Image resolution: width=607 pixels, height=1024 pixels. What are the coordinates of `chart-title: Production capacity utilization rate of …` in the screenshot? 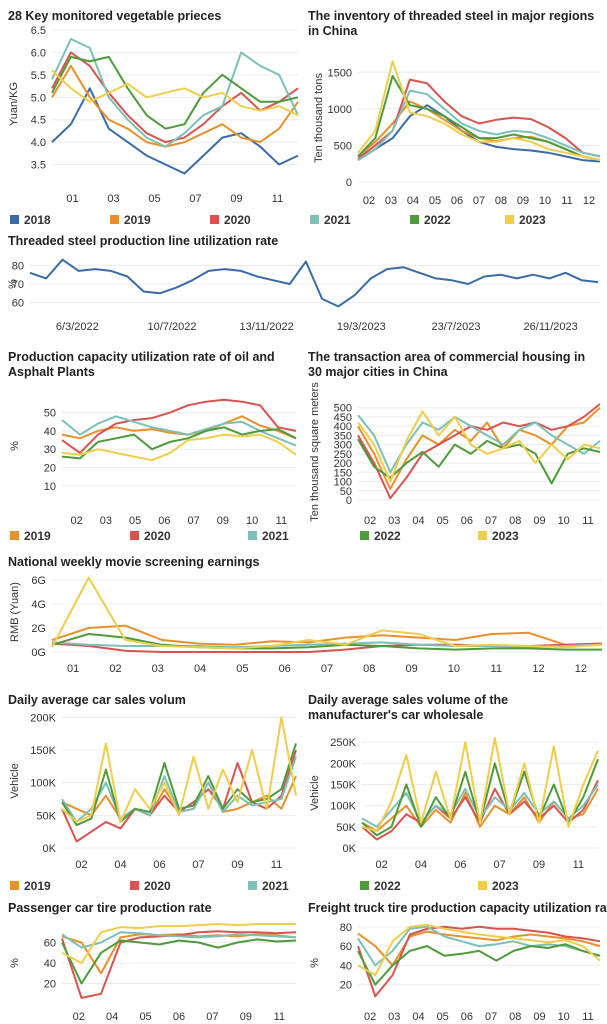 It's located at (141, 364).